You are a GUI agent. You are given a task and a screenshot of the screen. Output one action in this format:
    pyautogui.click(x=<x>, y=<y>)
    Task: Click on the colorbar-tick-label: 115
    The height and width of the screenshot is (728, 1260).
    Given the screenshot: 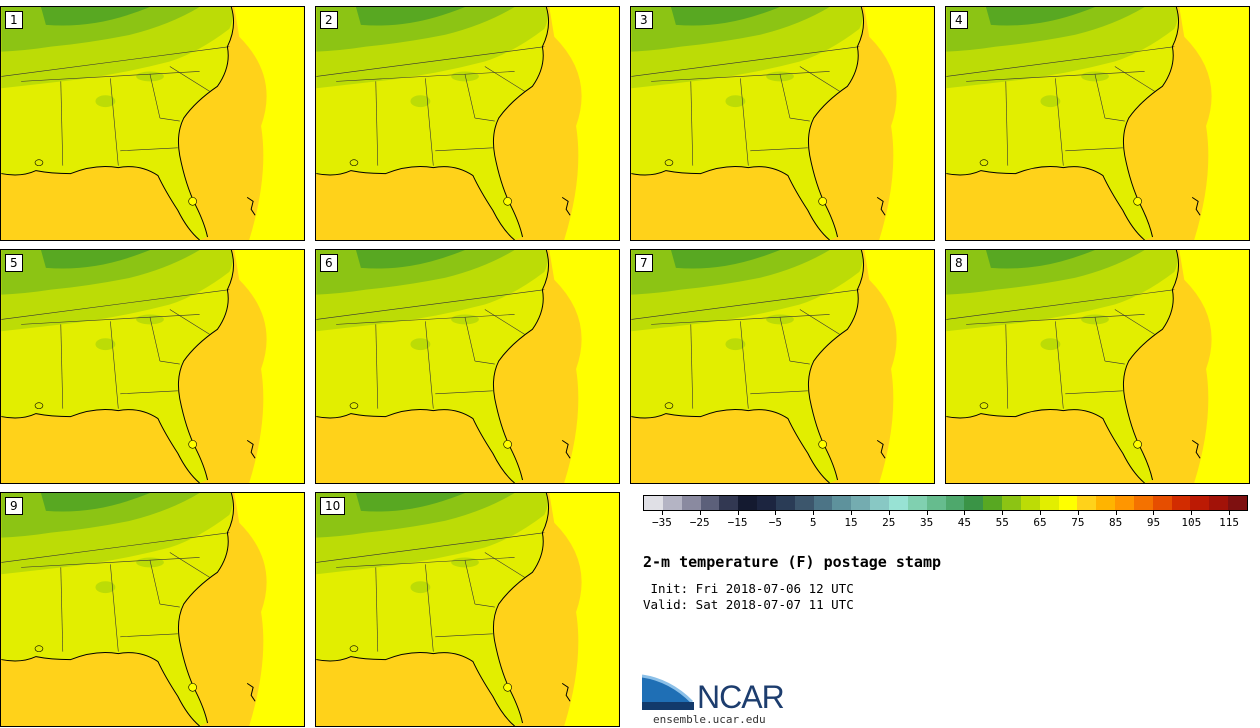 What is the action you would take?
    pyautogui.click(x=1229, y=522)
    